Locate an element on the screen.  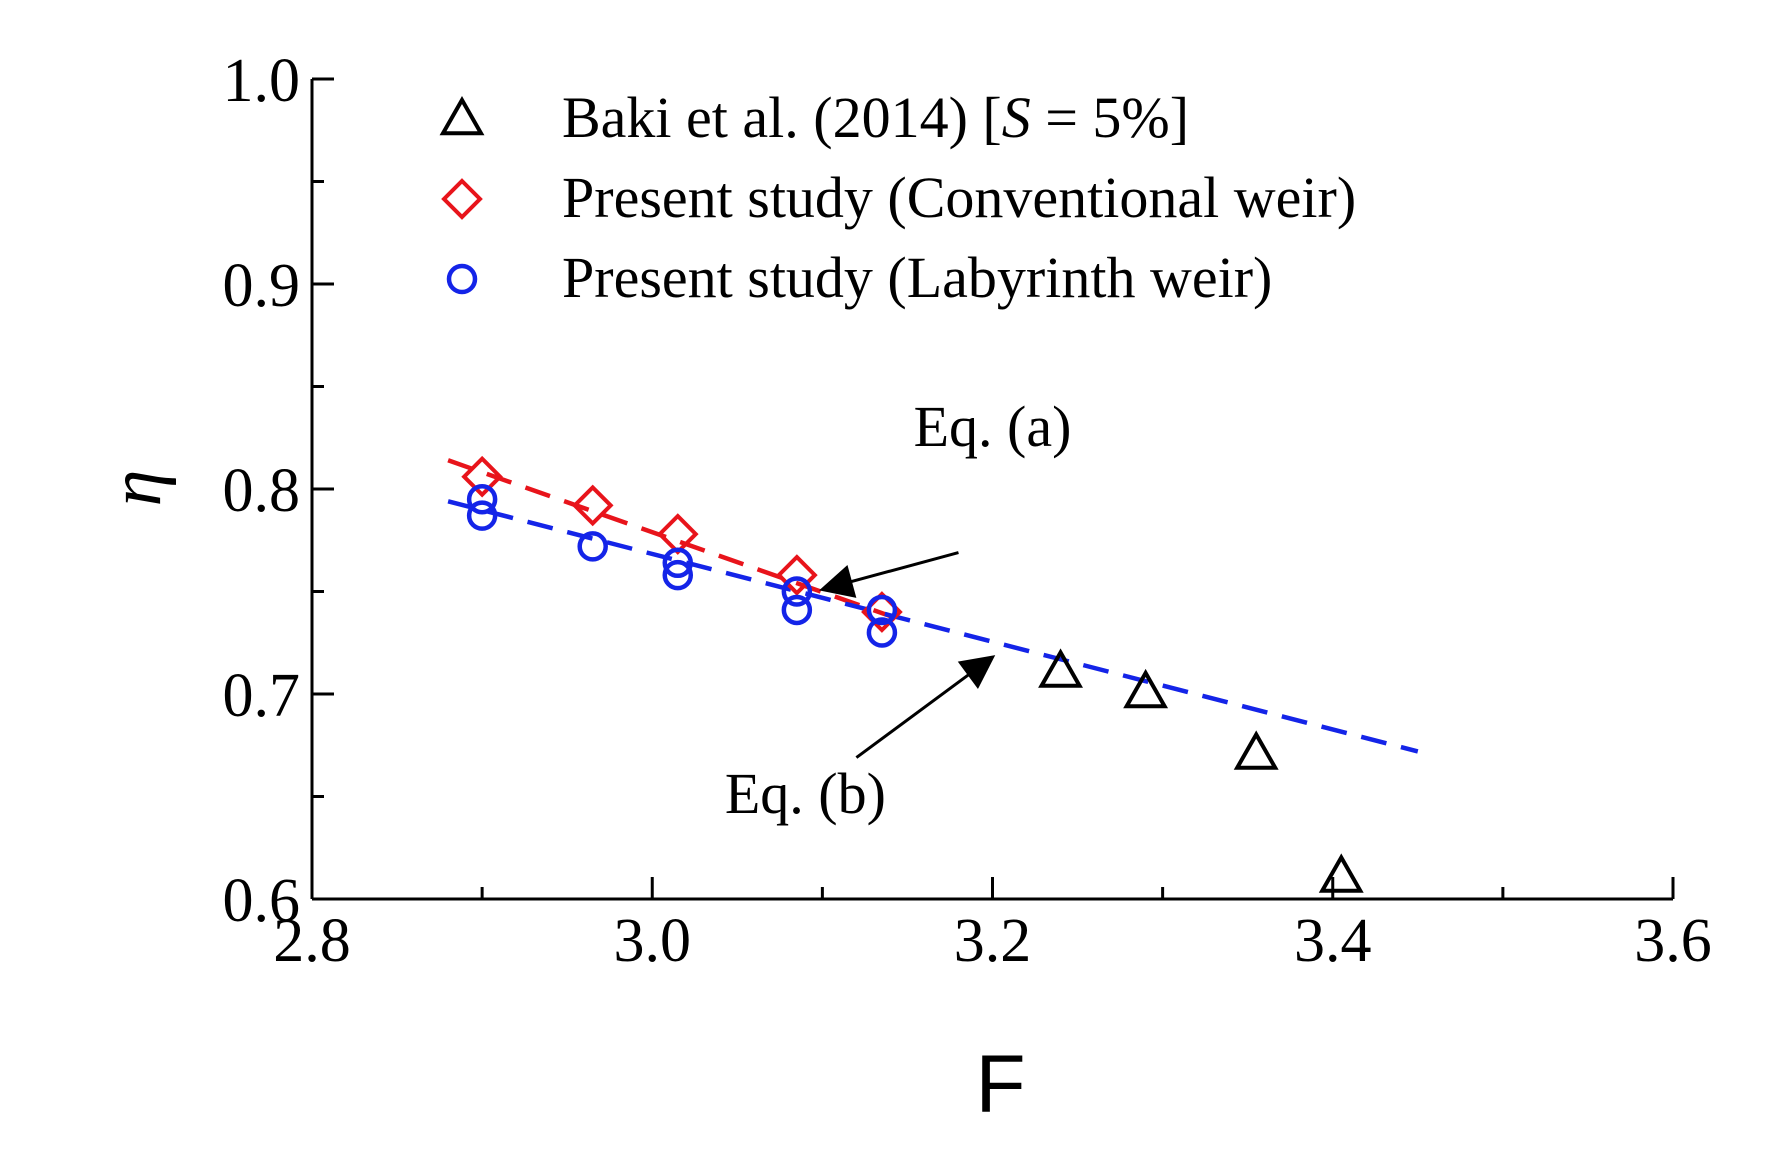
x-tick-label: 3.6 is located at coordinates (1673, 941).